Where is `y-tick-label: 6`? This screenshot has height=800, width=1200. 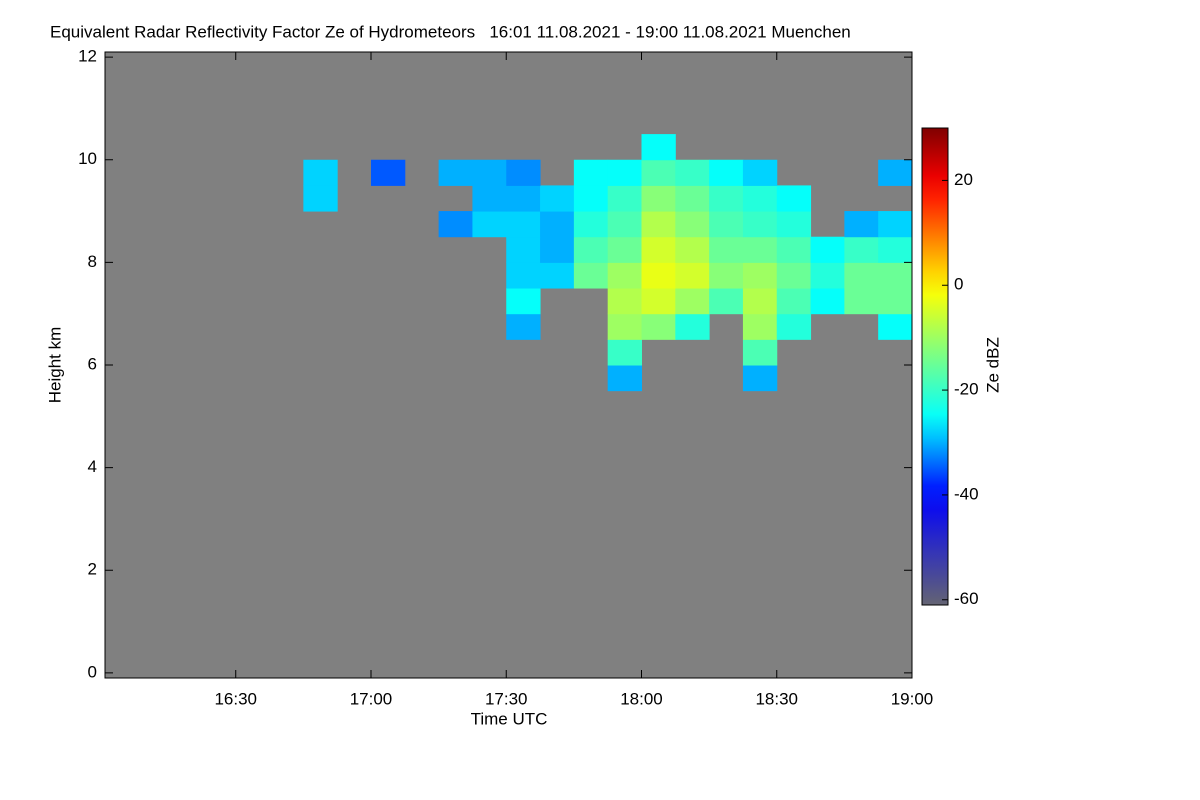
y-tick-label: 6 is located at coordinates (92, 363).